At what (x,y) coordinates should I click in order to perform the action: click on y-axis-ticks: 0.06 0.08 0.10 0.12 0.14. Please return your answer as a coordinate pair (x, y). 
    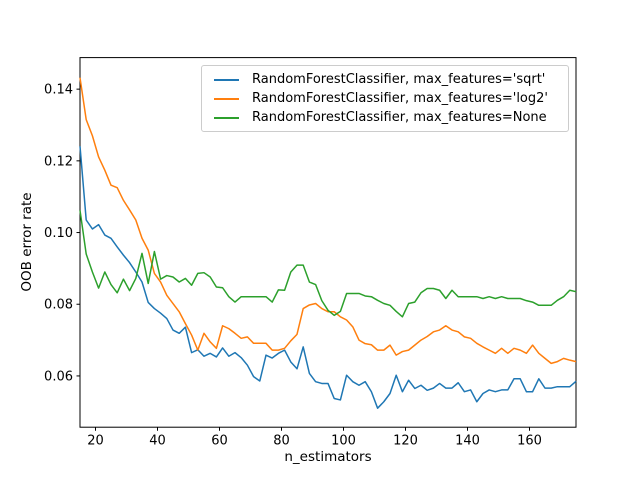
    Looking at the image, I should click on (62, 233).